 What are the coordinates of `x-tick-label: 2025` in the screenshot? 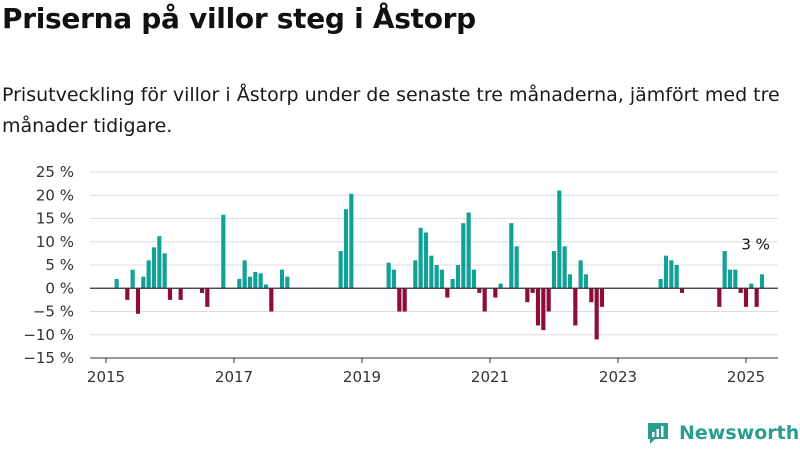 It's located at (746, 377).